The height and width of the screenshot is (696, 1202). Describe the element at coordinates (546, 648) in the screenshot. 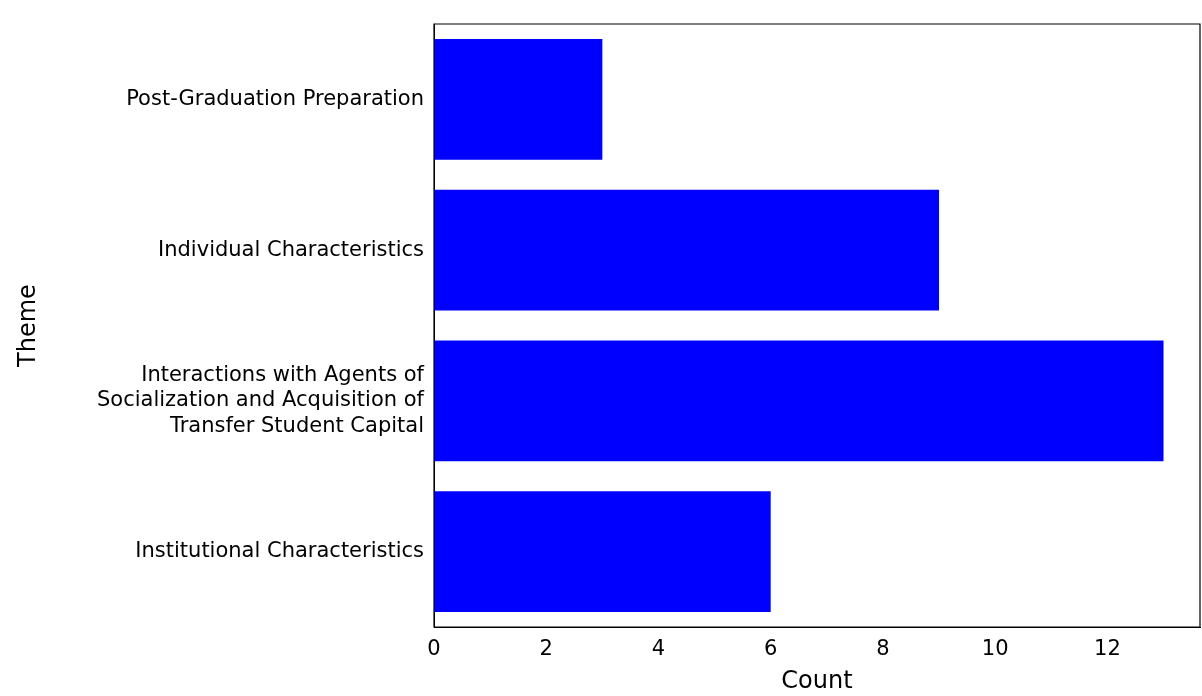

I see `x-tick-label: 2` at that location.